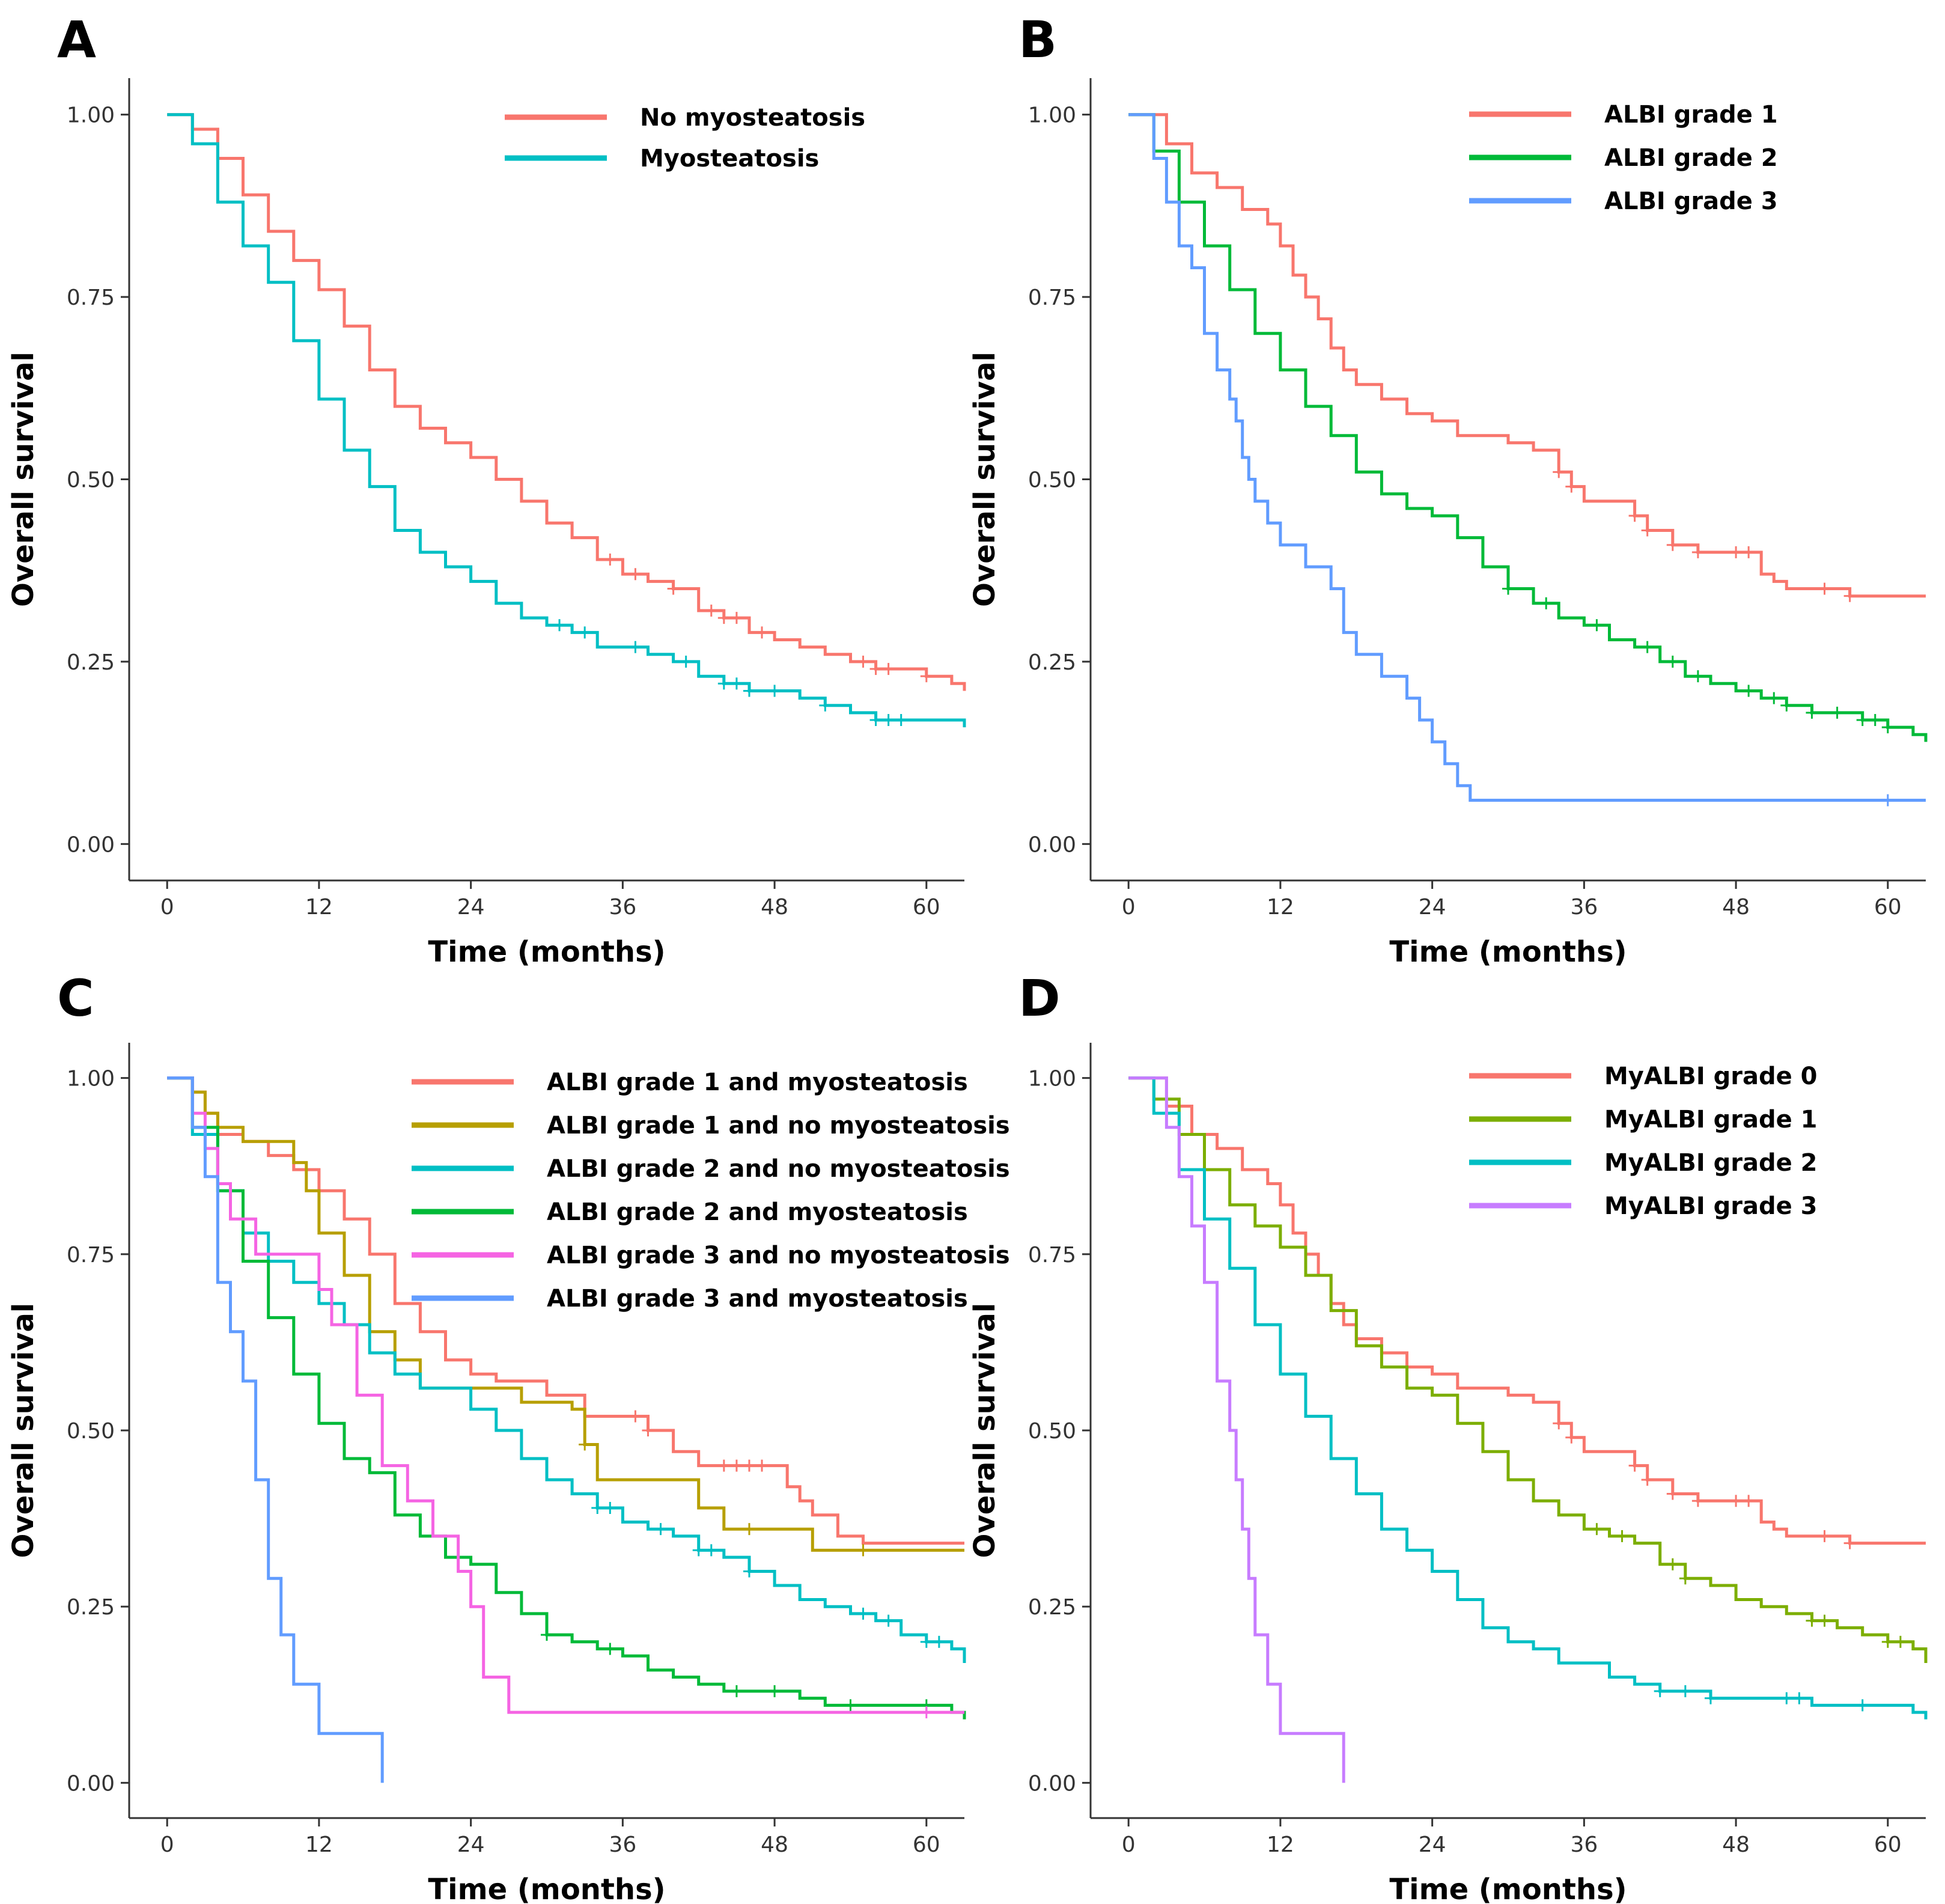 The image size is (1945, 1904). Describe the element at coordinates (752, 118) in the screenshot. I see `legend-label: No myosteatosis` at that location.